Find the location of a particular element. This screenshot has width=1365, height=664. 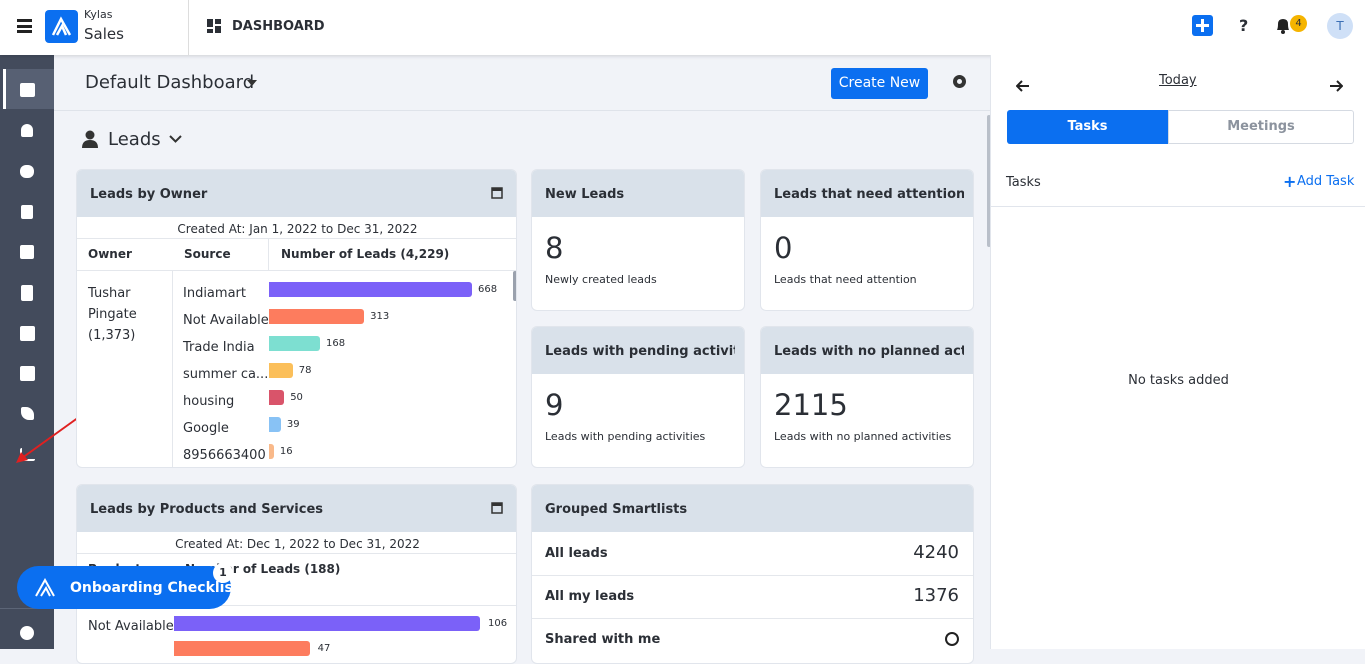

nav-tasks is located at coordinates (27, 333).